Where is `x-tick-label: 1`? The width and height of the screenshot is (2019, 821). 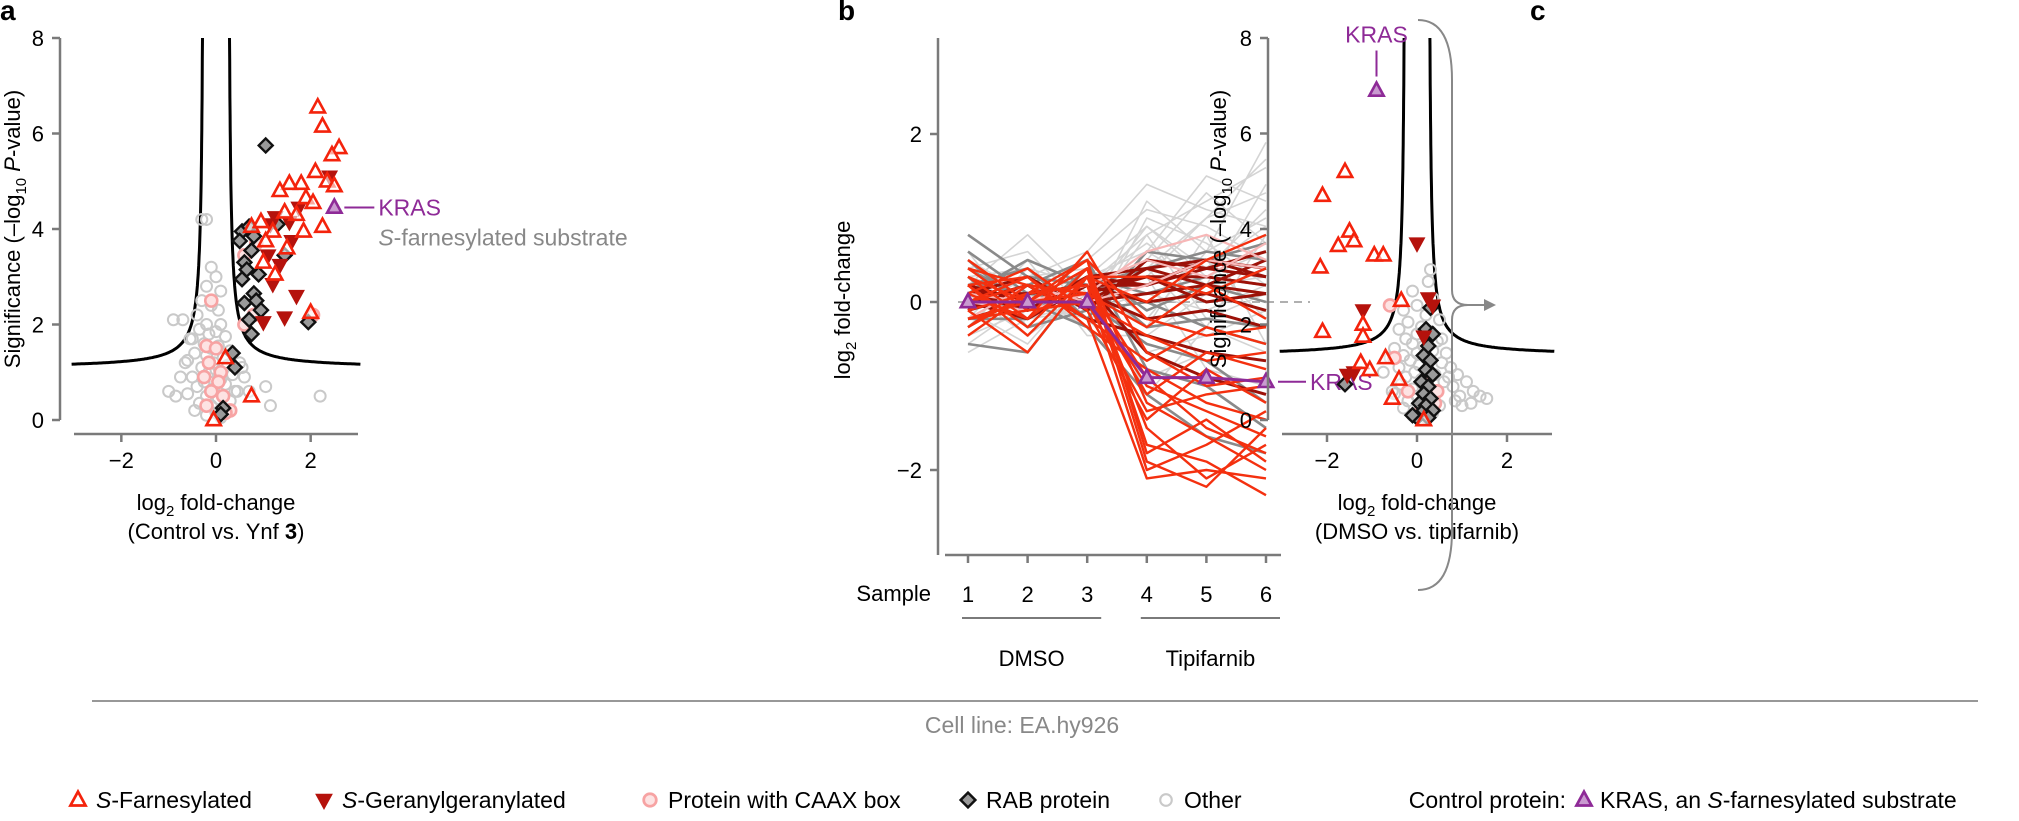 x-tick-label: 1 is located at coordinates (968, 594).